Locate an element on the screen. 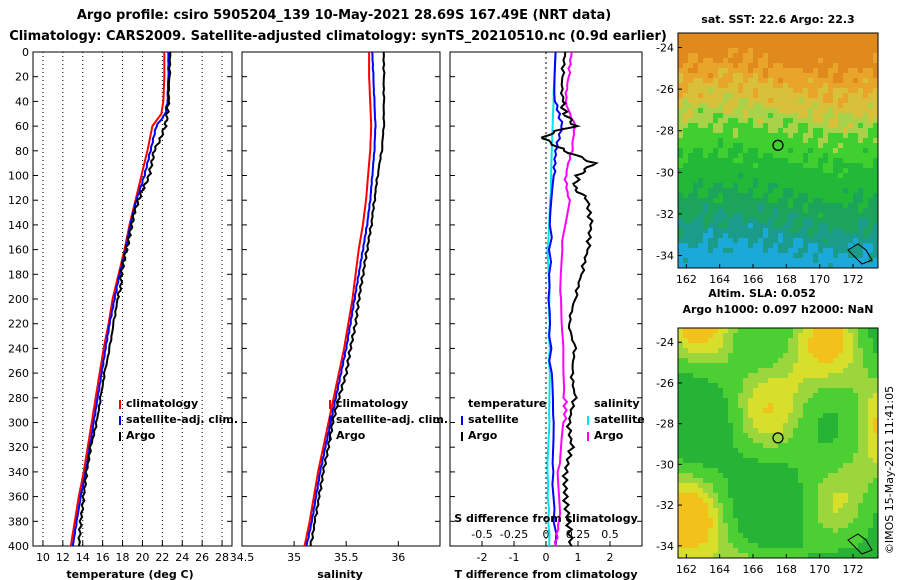 The image size is (900, 580). map-y-tick-label: -32 is located at coordinates (665, 505).